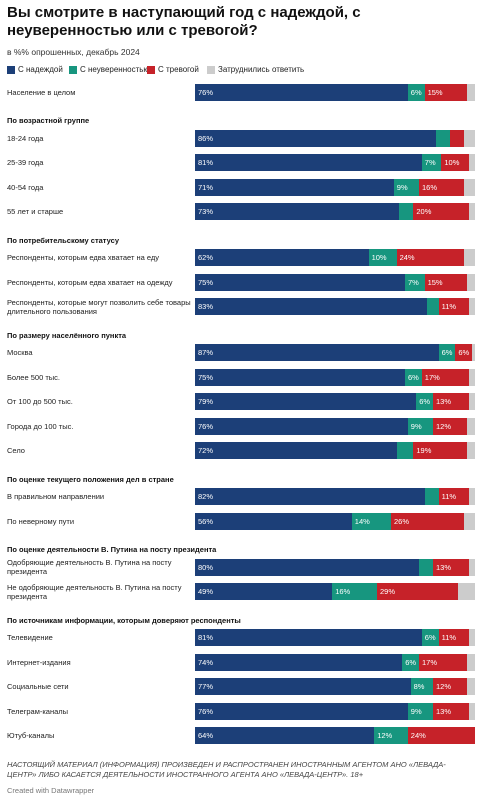 This screenshot has width=482, height=800. I want to click on value-label: 86%, so click(206, 138).